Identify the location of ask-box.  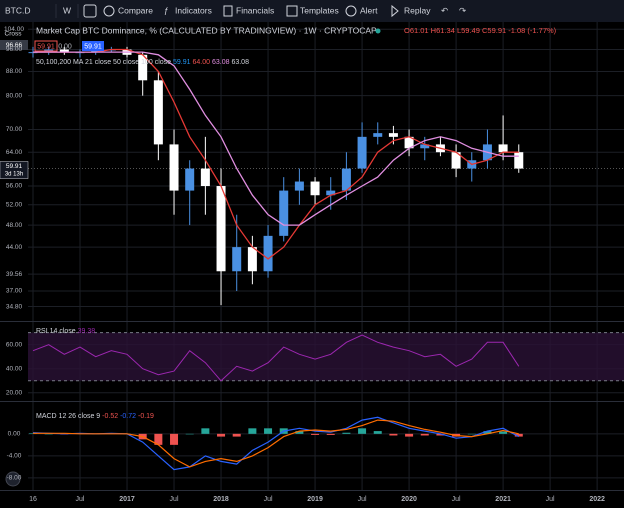
(93, 46).